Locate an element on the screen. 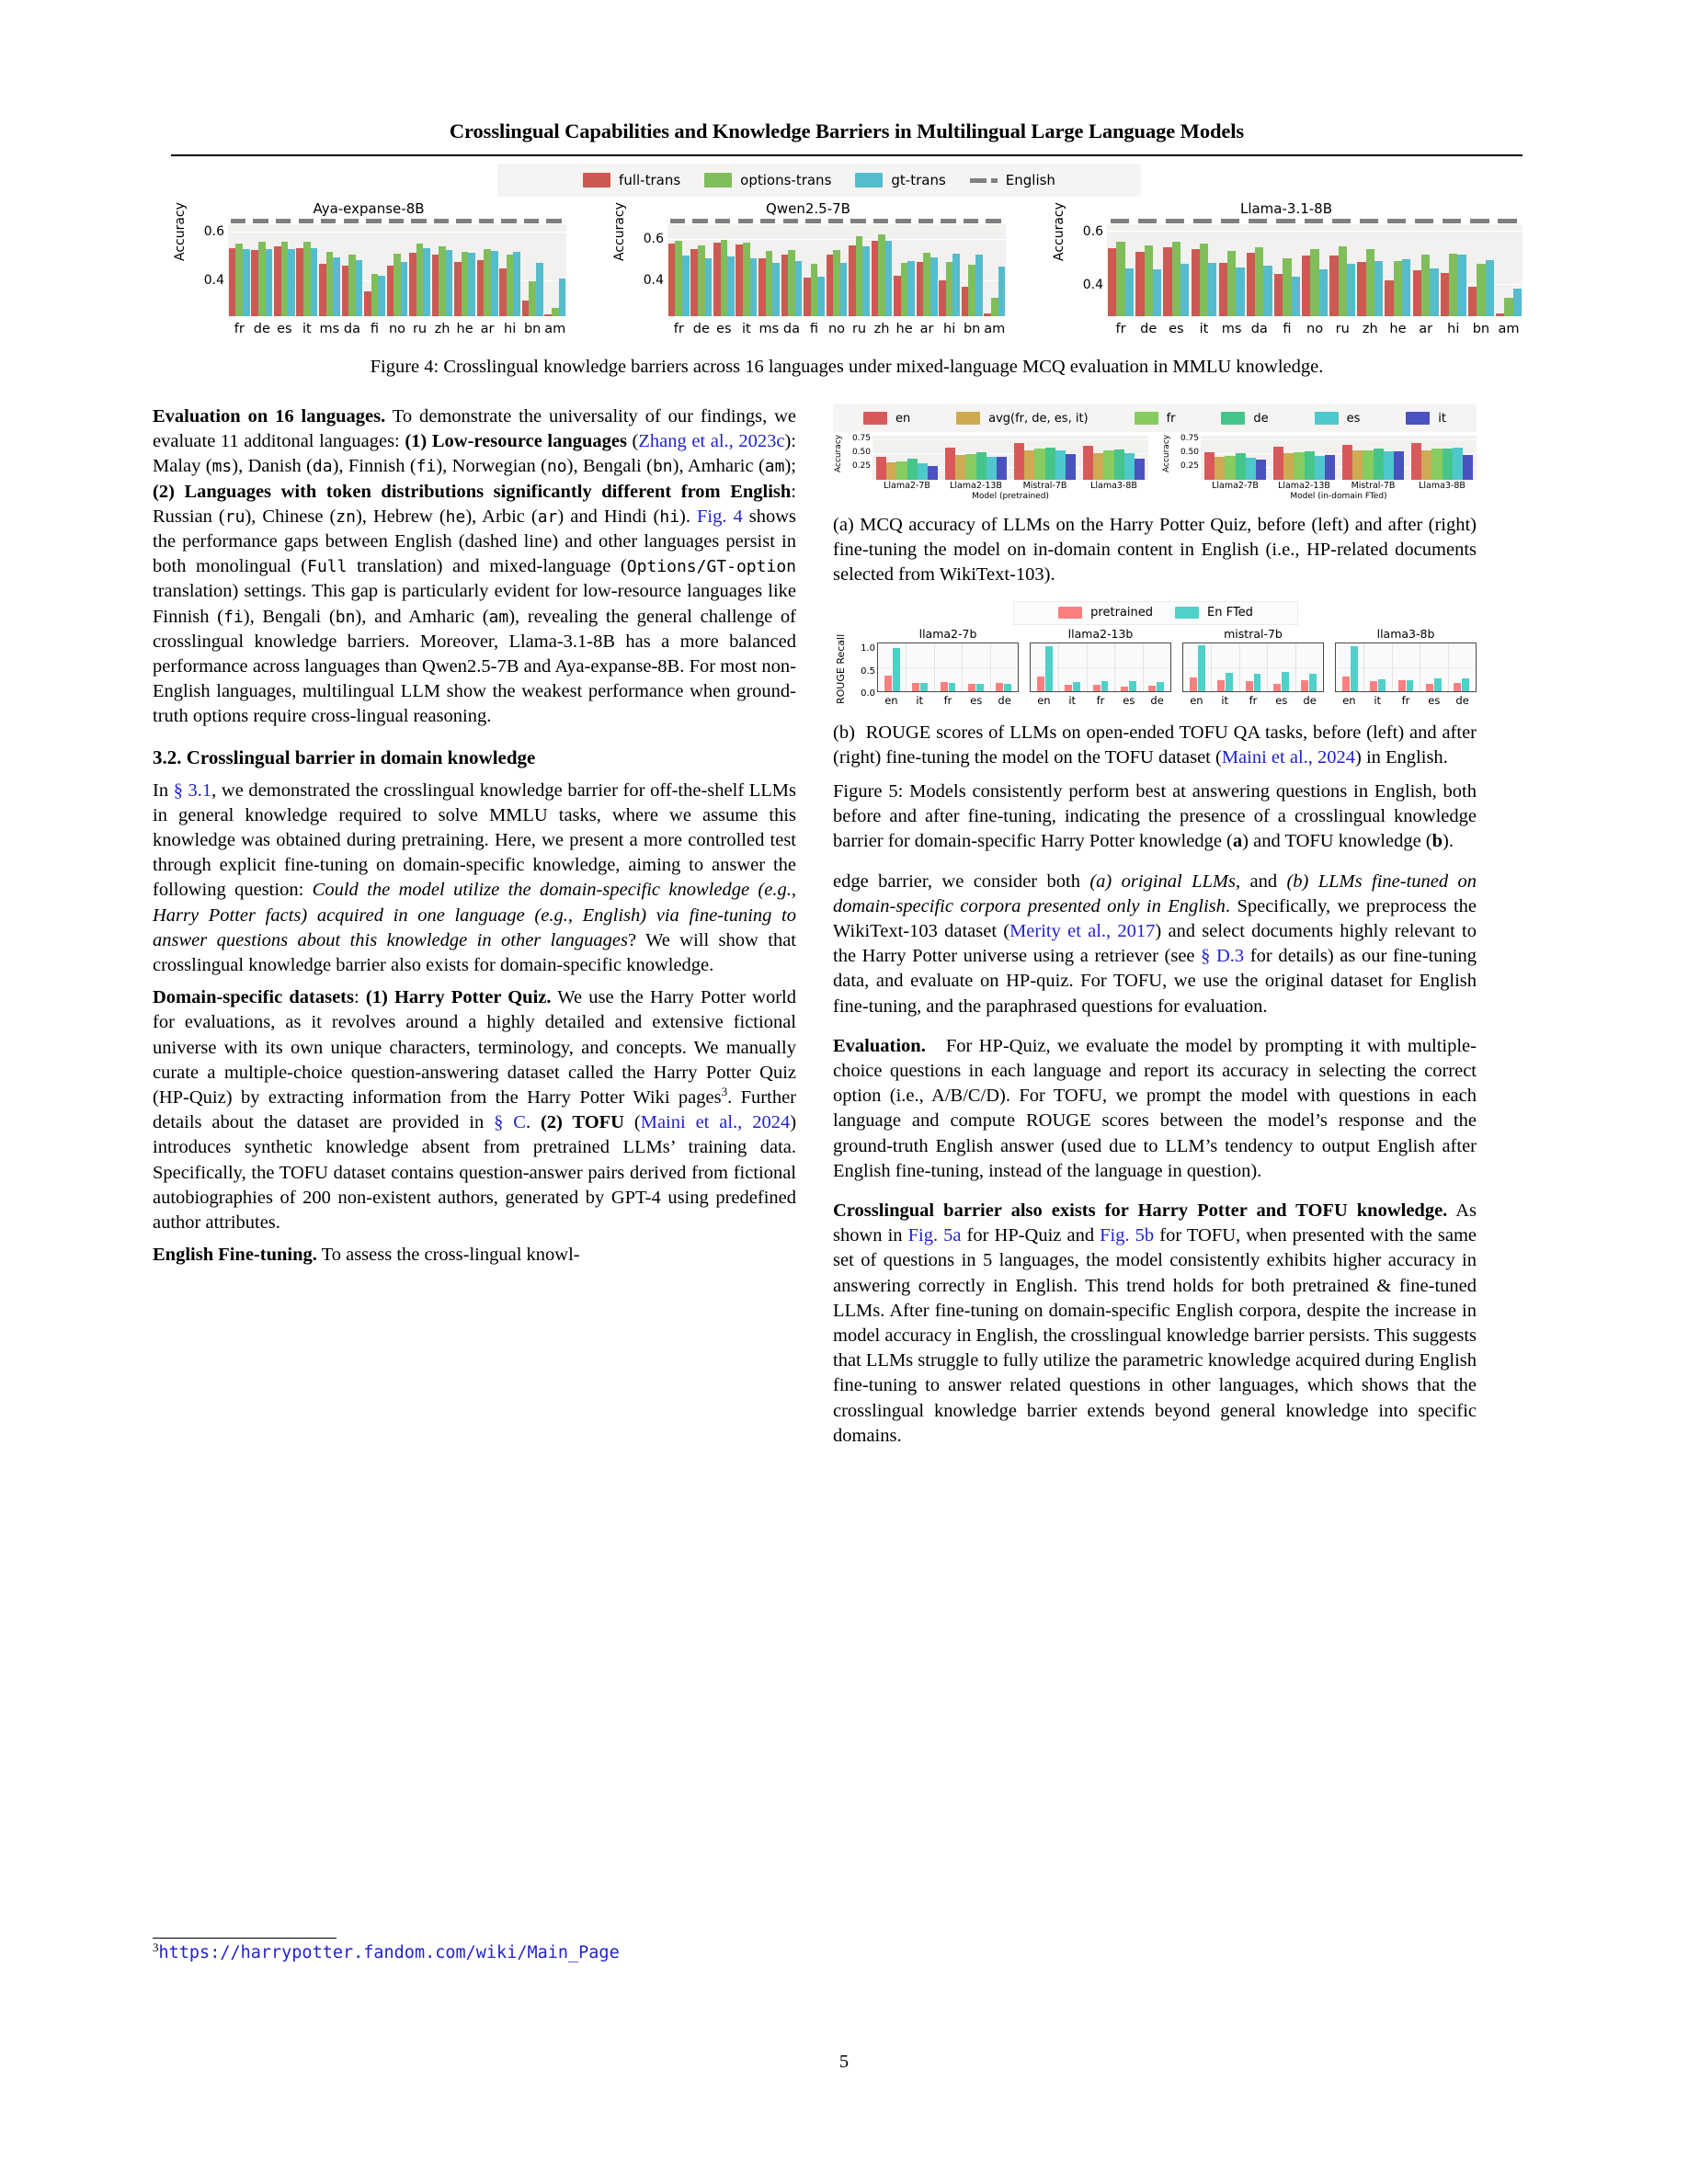  reference-section-d-3: § D.3 is located at coordinates (1223, 956).